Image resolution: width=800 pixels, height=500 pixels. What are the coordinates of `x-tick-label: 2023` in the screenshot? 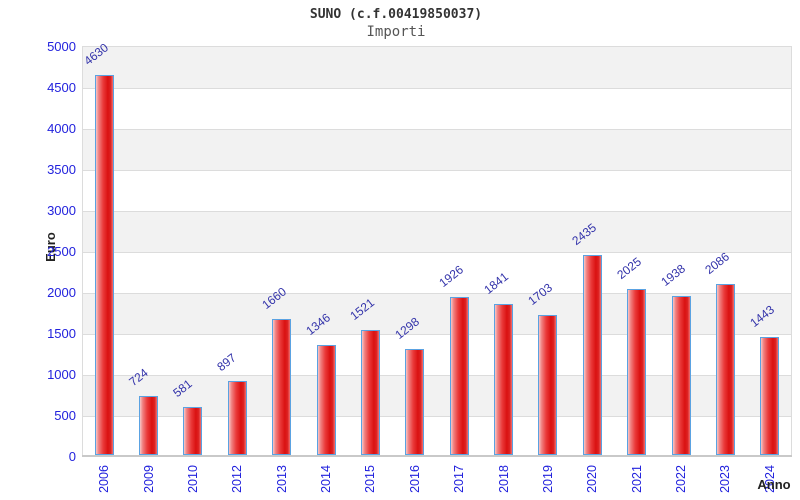 It's located at (725, 479).